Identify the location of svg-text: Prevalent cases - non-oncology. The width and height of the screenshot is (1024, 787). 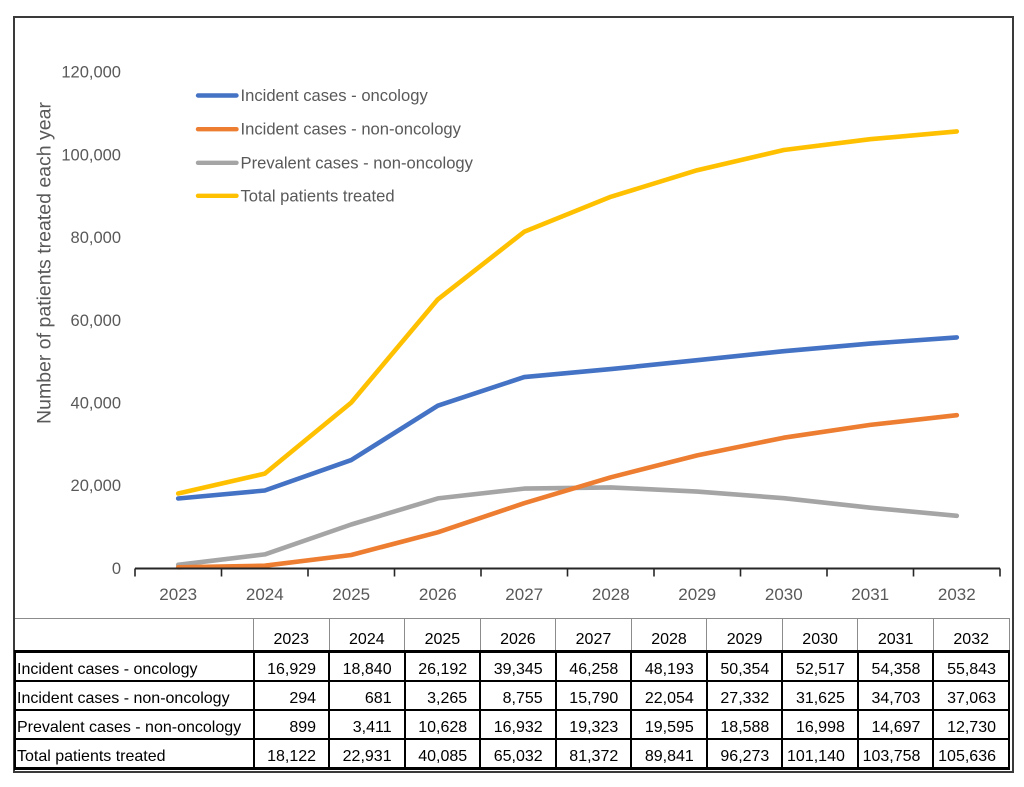
(357, 162).